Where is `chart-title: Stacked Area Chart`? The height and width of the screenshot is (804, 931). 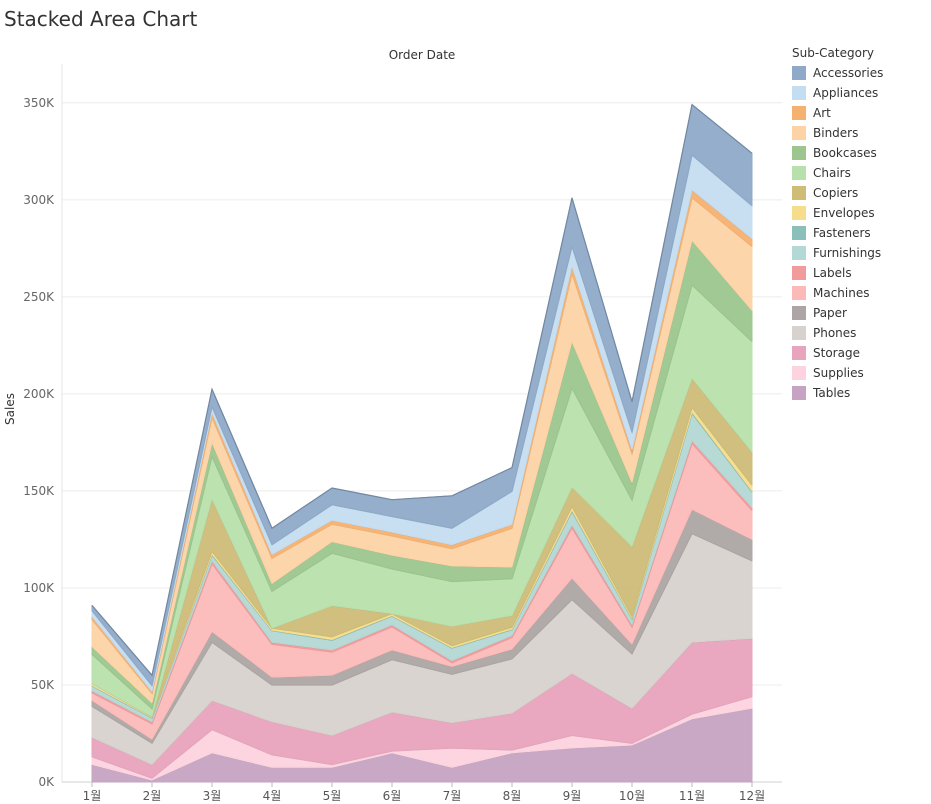 chart-title: Stacked Area Chart is located at coordinates (101, 19).